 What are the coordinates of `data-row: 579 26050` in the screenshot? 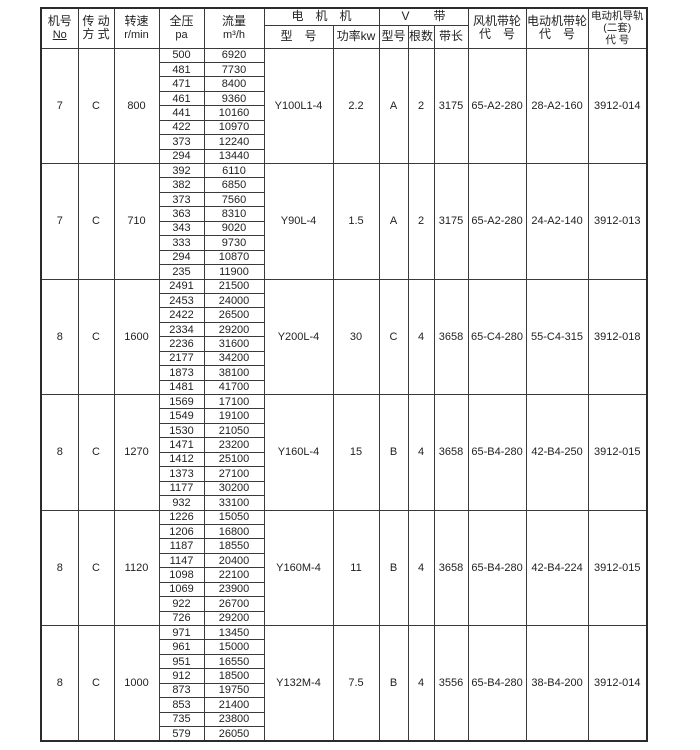 It's located at (344, 734).